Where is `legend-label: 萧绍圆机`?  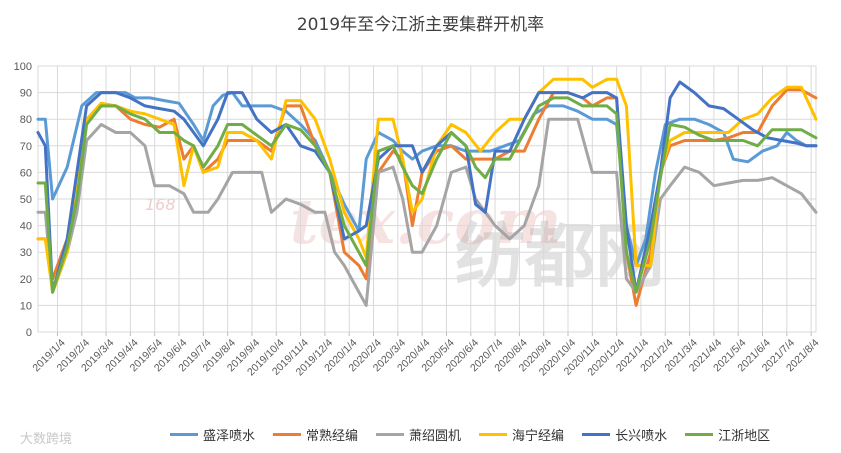 legend-label: 萧绍圆机 is located at coordinates (435, 436).